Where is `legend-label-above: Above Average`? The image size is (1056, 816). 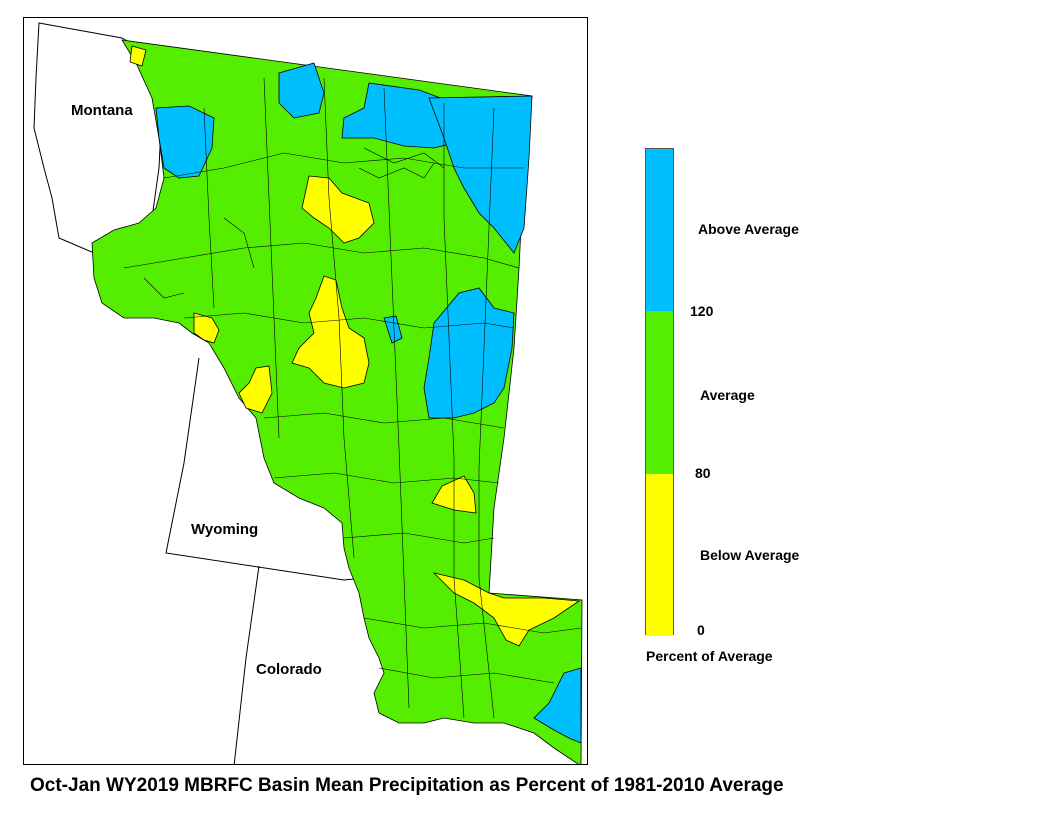 legend-label-above: Above Average is located at coordinates (748, 229).